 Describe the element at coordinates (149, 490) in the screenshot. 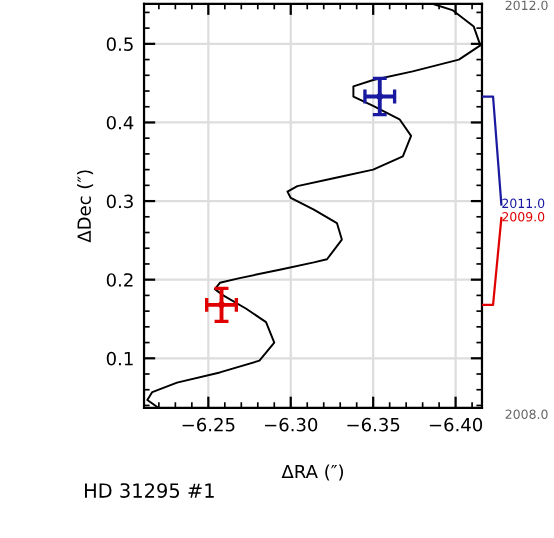

I see `text: HD 31295 #1` at that location.